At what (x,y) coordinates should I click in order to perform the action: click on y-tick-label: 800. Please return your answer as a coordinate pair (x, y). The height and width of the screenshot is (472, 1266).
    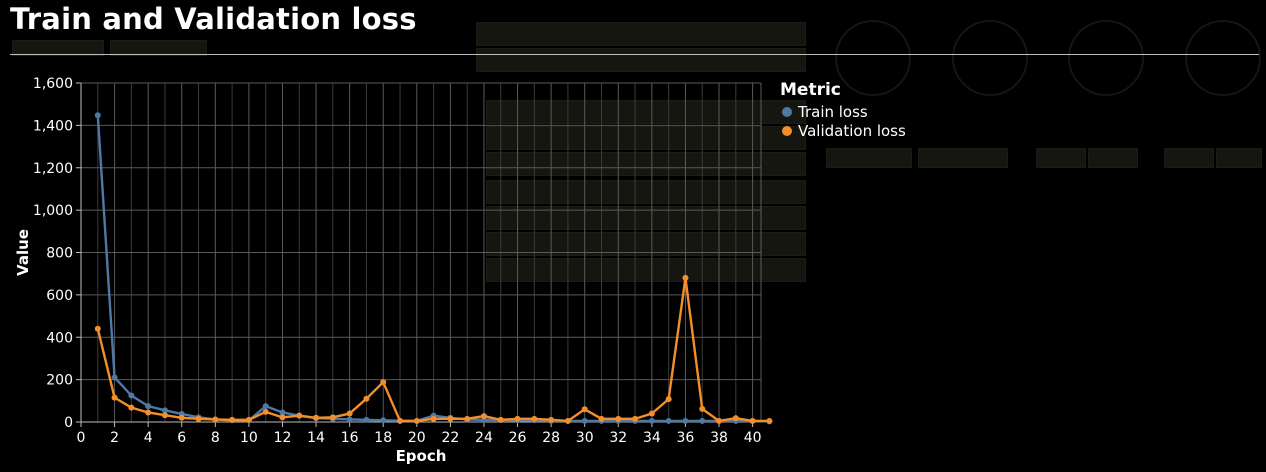
    Looking at the image, I should click on (59, 254).